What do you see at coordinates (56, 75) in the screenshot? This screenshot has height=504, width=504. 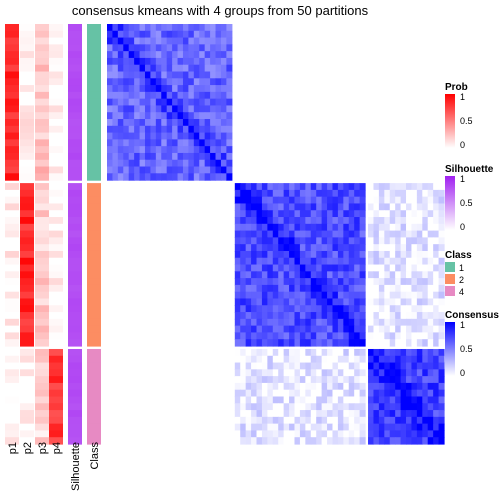 I see `annotation-cell-p4` at bounding box center [56, 75].